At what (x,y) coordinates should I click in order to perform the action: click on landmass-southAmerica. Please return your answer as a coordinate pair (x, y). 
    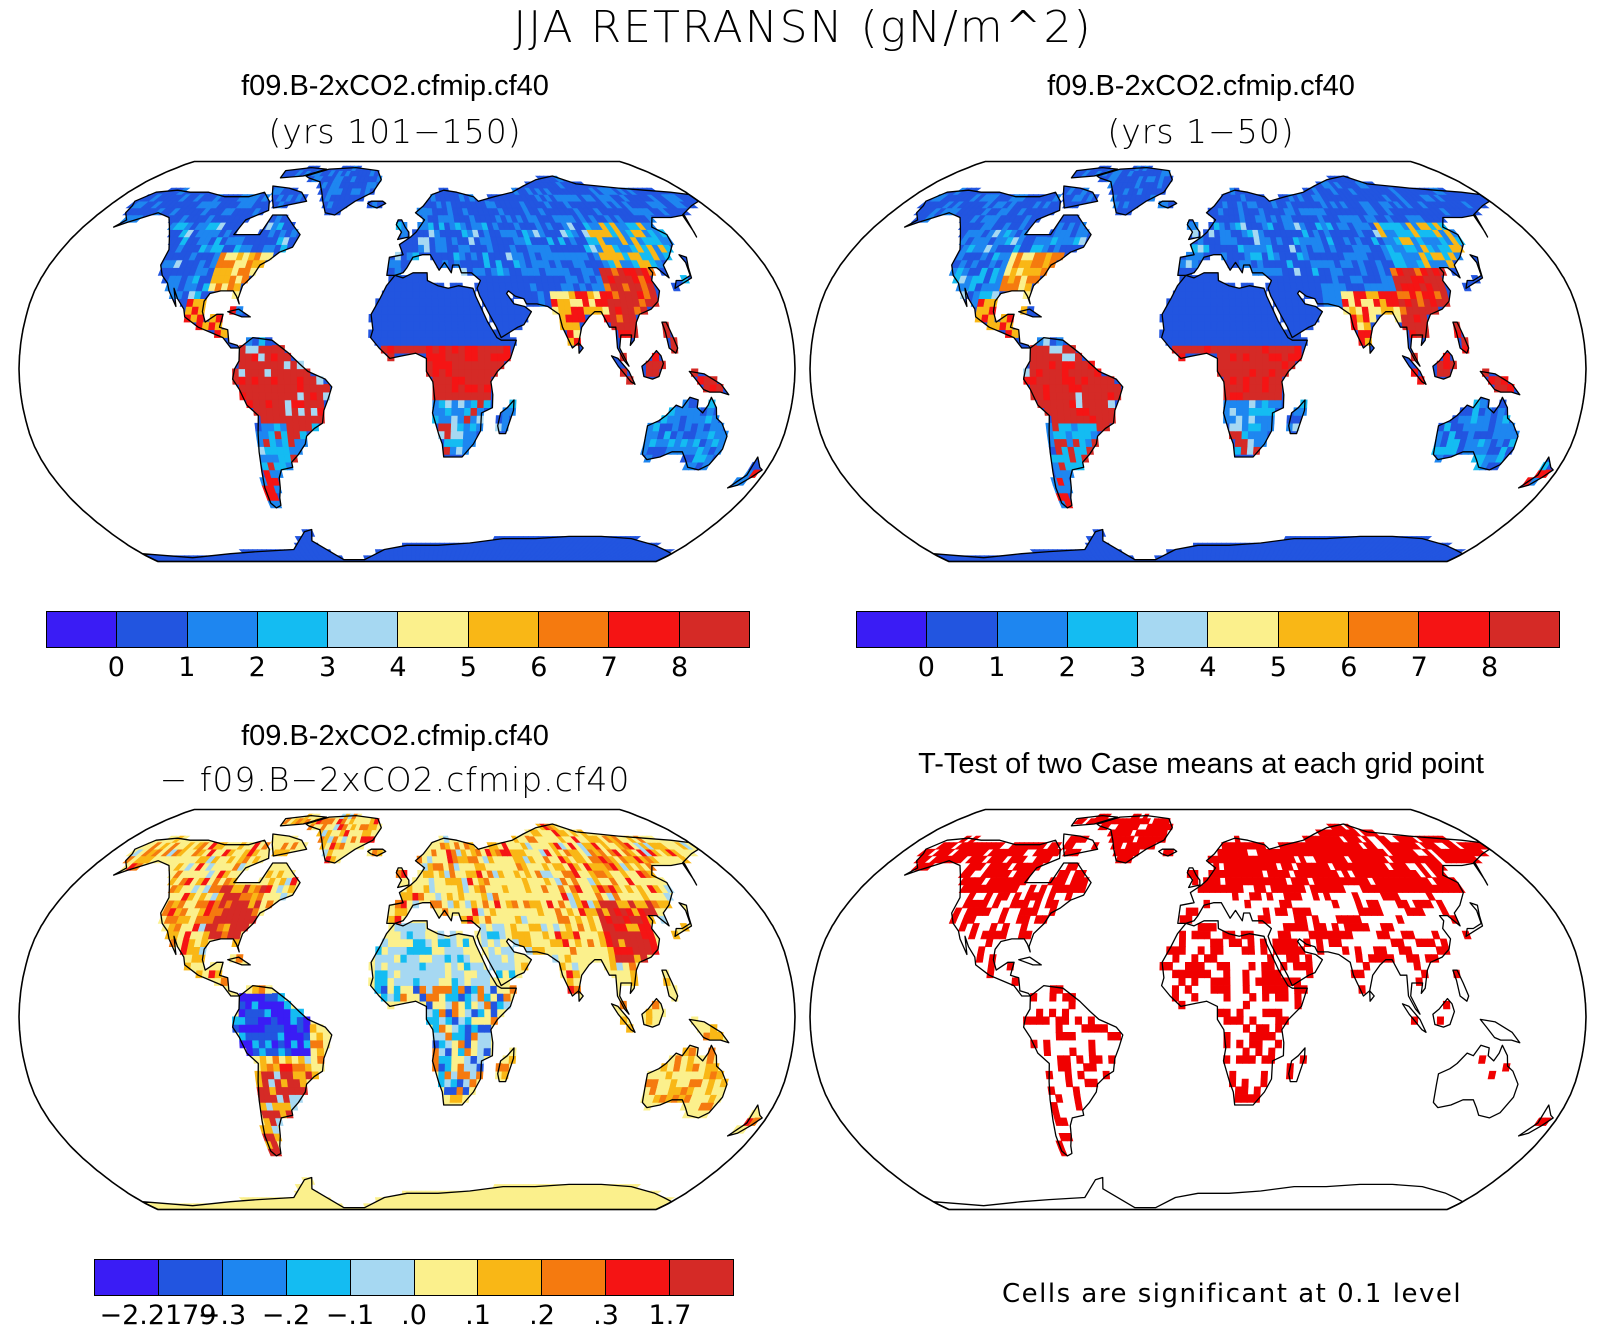
    Looking at the image, I should click on (1073, 422).